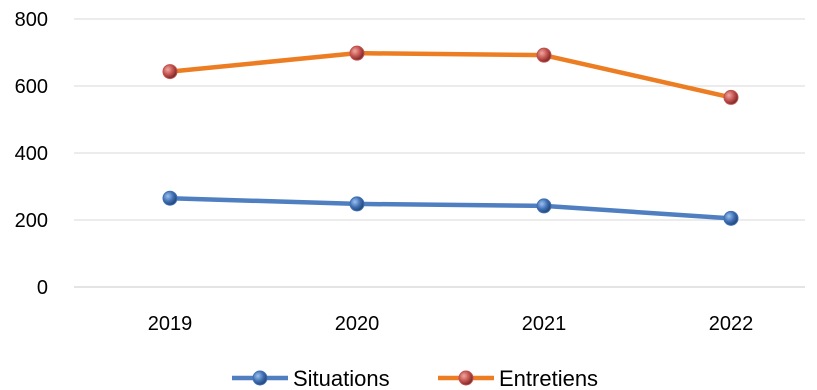 The image size is (817, 390). What do you see at coordinates (341, 378) in the screenshot?
I see `legend-label: Situations` at bounding box center [341, 378].